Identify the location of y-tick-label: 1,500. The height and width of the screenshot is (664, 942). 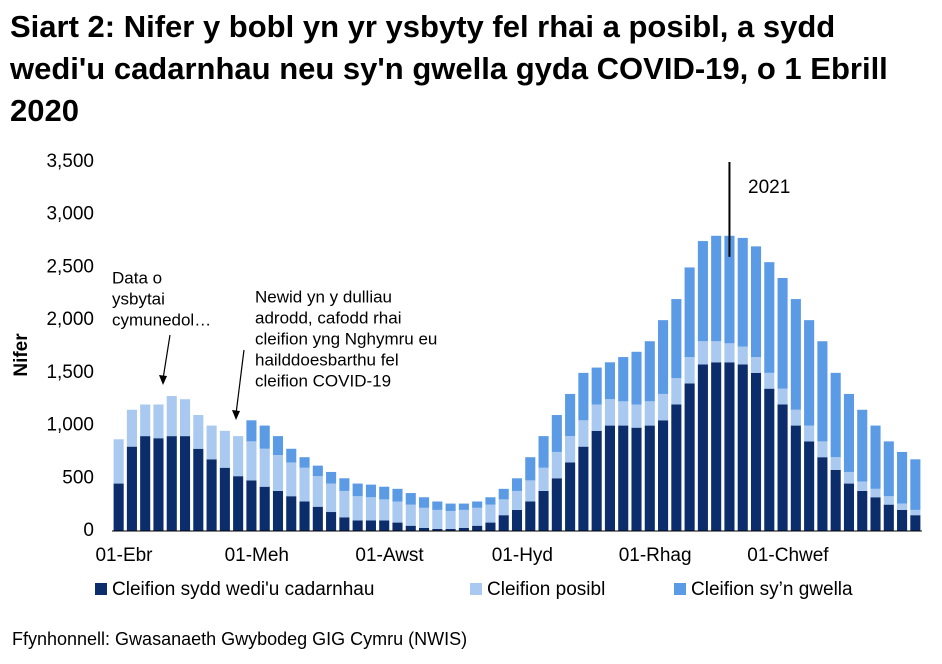
(70, 372).